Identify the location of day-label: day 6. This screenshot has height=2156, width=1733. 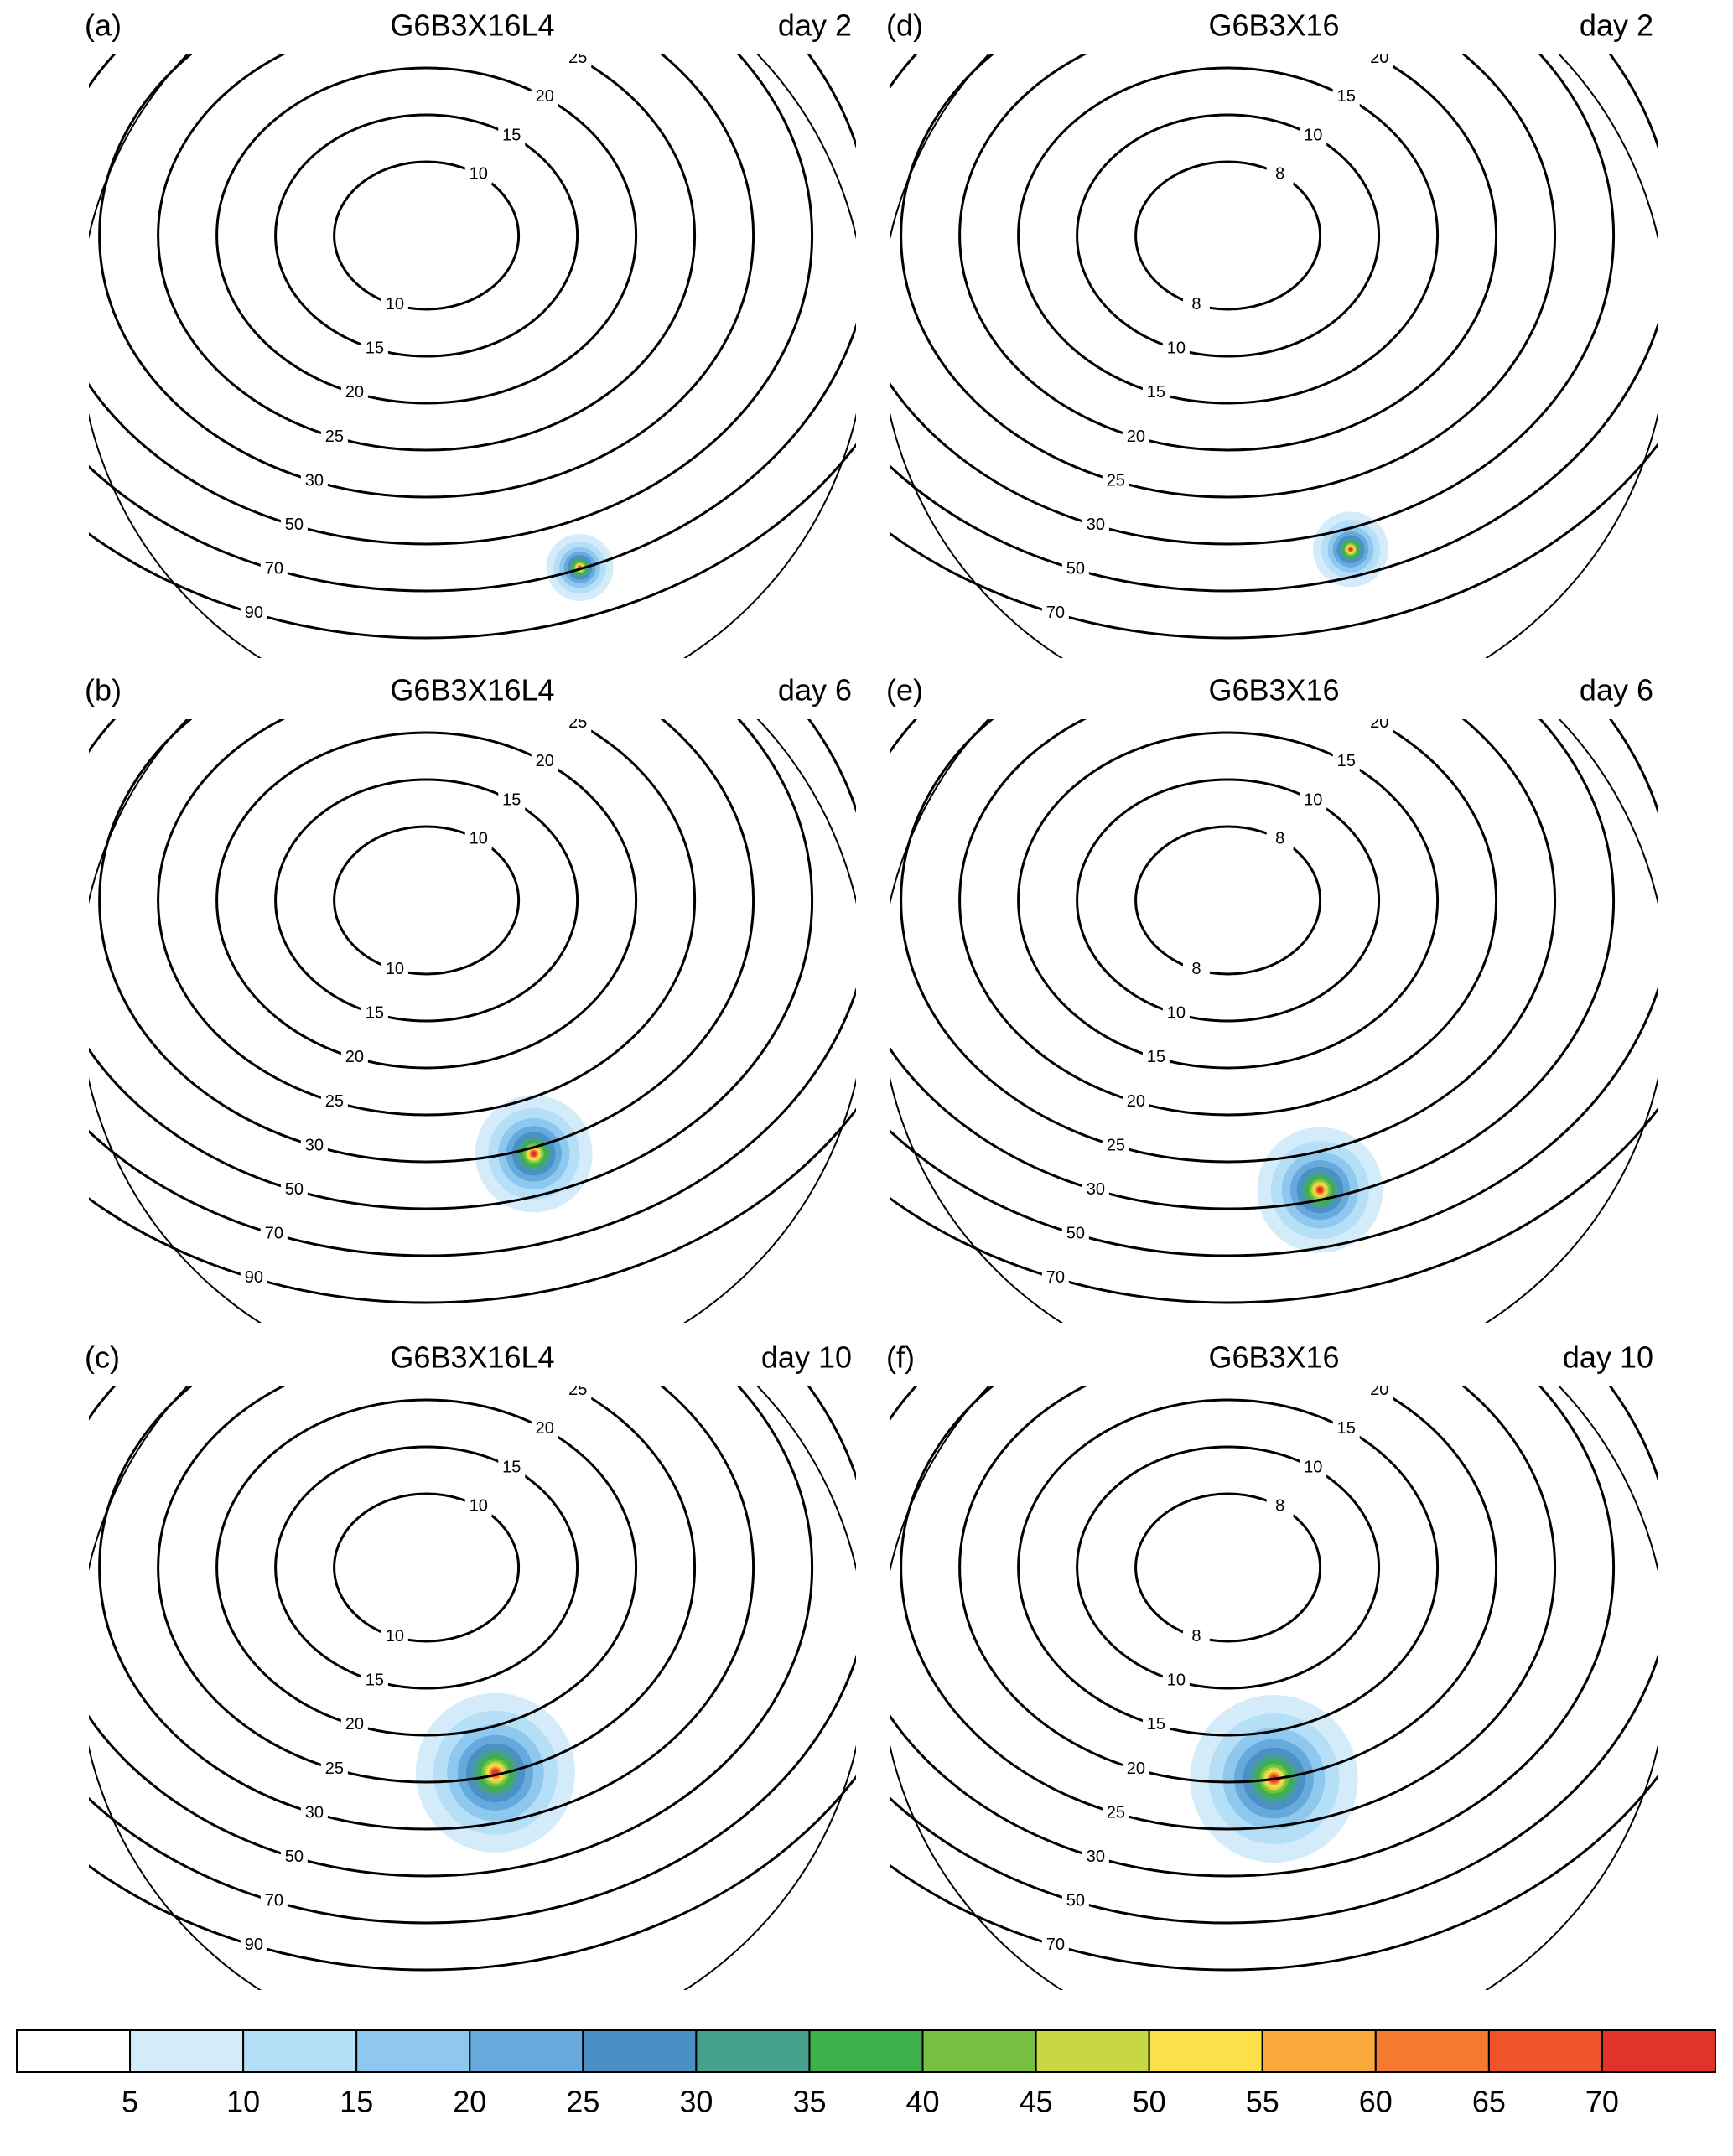
(815, 690).